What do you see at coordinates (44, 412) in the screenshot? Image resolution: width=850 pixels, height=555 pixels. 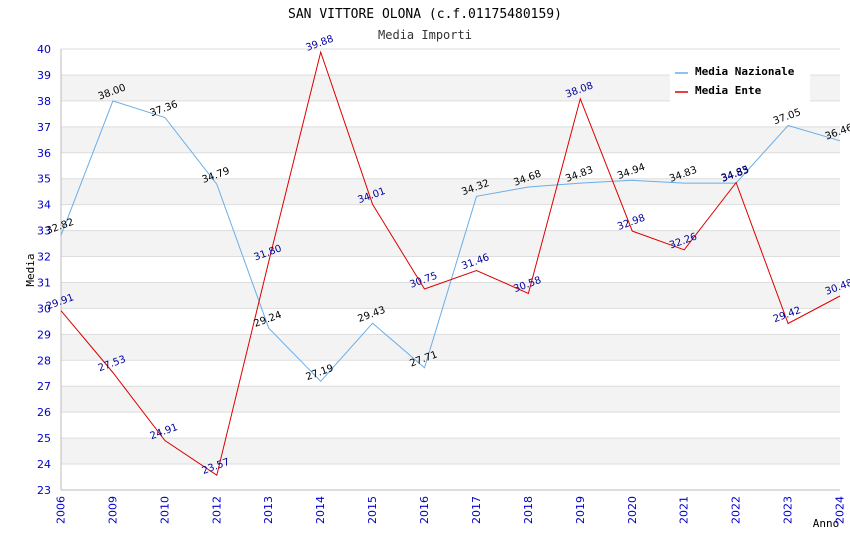 I see `y-tick-label-26: 26` at bounding box center [44, 412].